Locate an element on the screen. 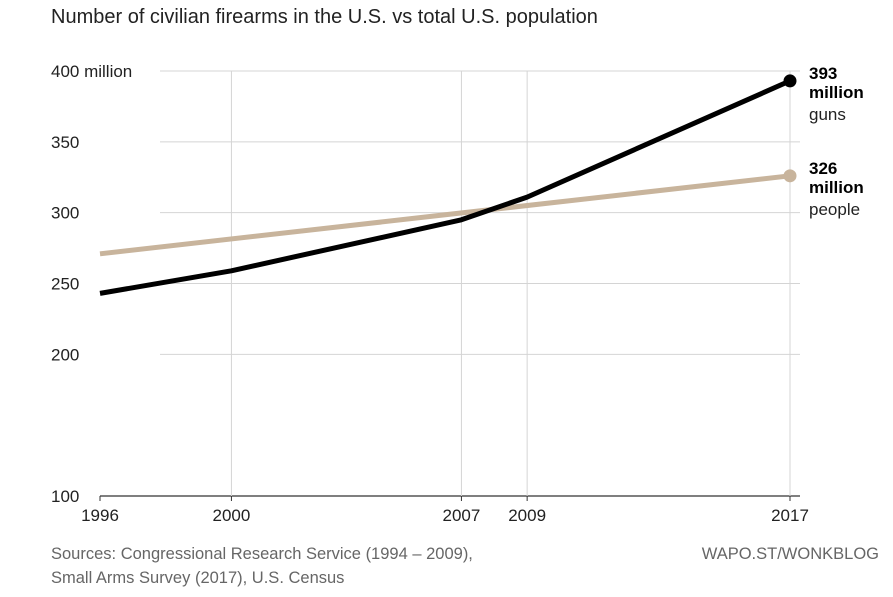  people-end-unit: people is located at coordinates (834, 209).